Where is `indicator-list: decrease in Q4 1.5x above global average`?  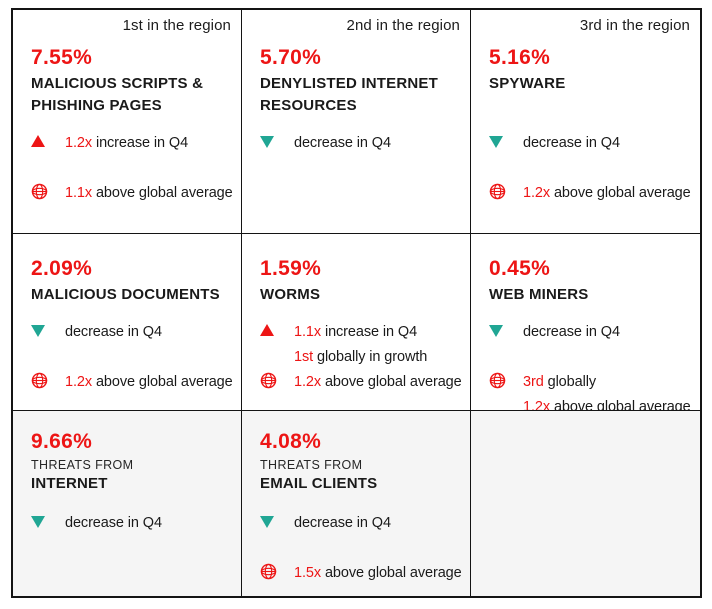
indicator-list: decrease in Q4 1.5x above global average is located at coordinates (361, 548).